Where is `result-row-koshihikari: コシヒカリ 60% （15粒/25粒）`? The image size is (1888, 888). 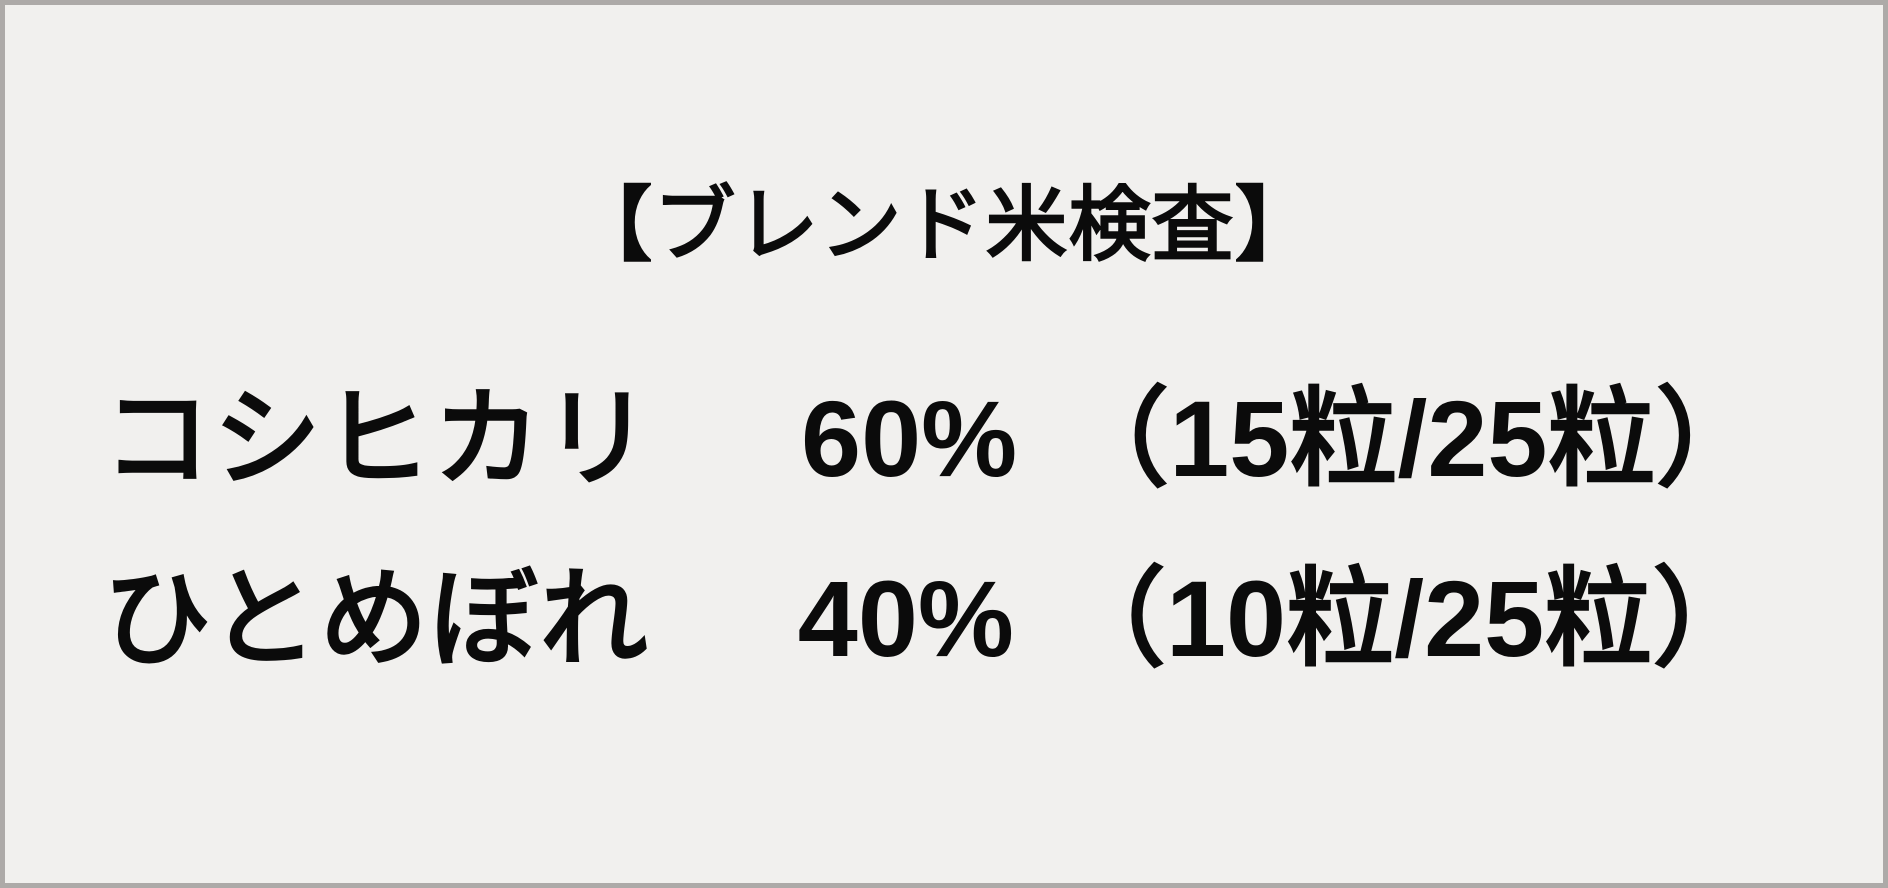 result-row-koshihikari: コシヒカリ 60% （15粒/25粒） is located at coordinates (933, 439).